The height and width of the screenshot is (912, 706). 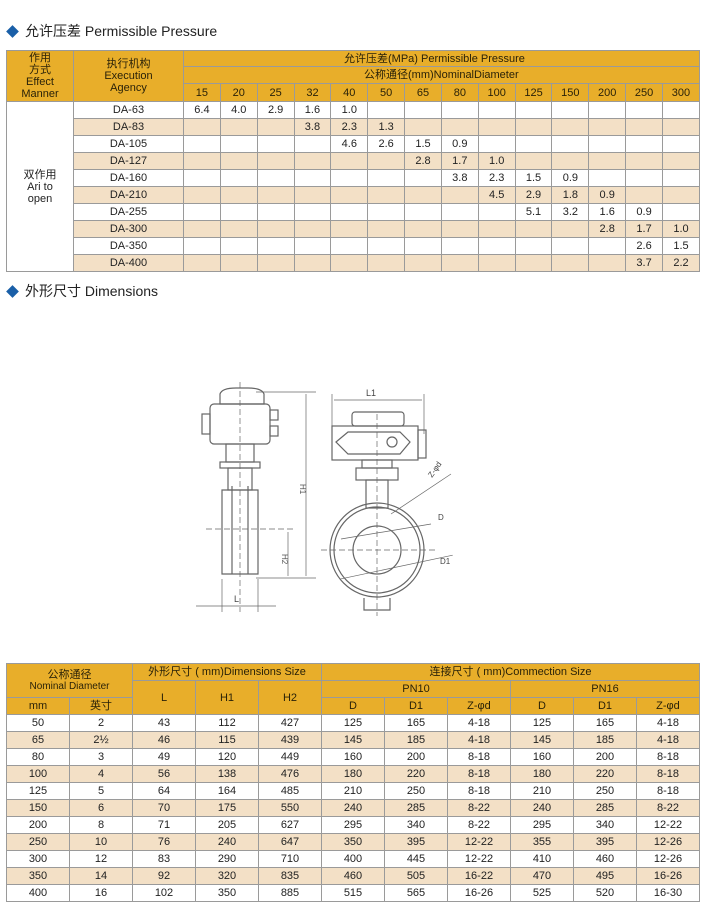 What do you see at coordinates (542, 740) in the screenshot?
I see `dimension-cell: 145` at bounding box center [542, 740].